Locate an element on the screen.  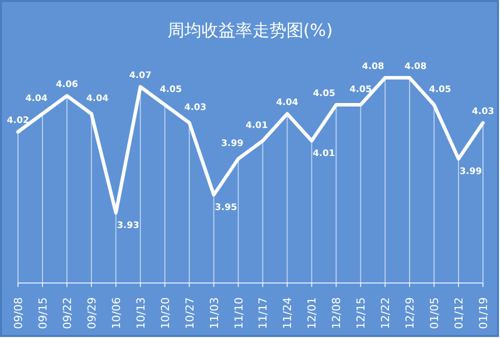
x-tick-label: 12/22 is located at coordinates (385, 313).